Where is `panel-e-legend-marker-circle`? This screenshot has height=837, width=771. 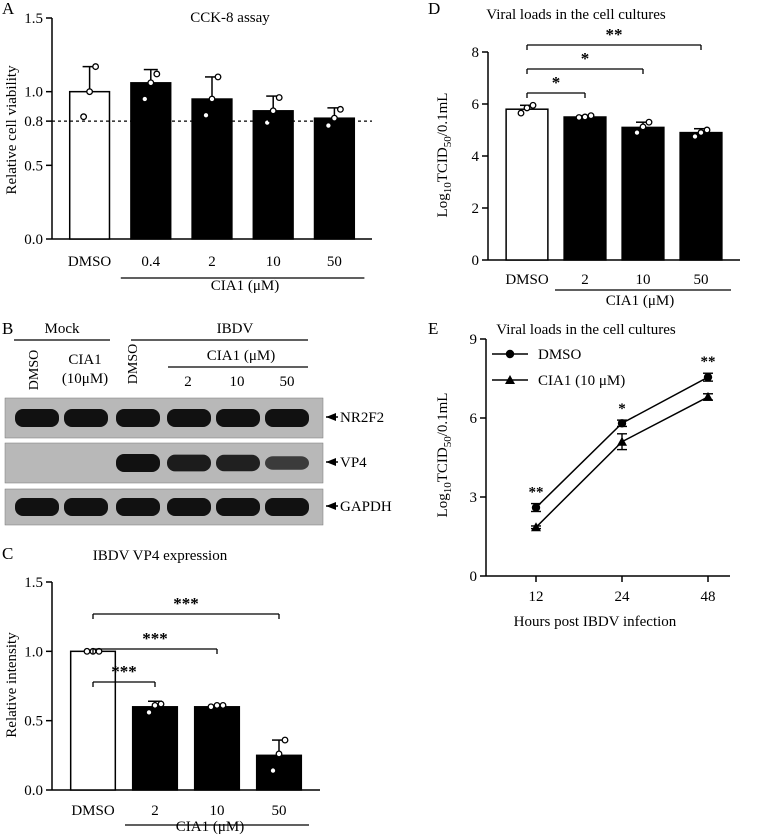
panel-e-legend-marker-circle is located at coordinates (510, 354).